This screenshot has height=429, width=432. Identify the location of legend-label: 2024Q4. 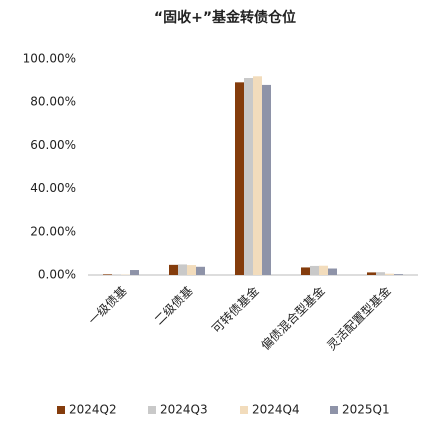
(276, 410).